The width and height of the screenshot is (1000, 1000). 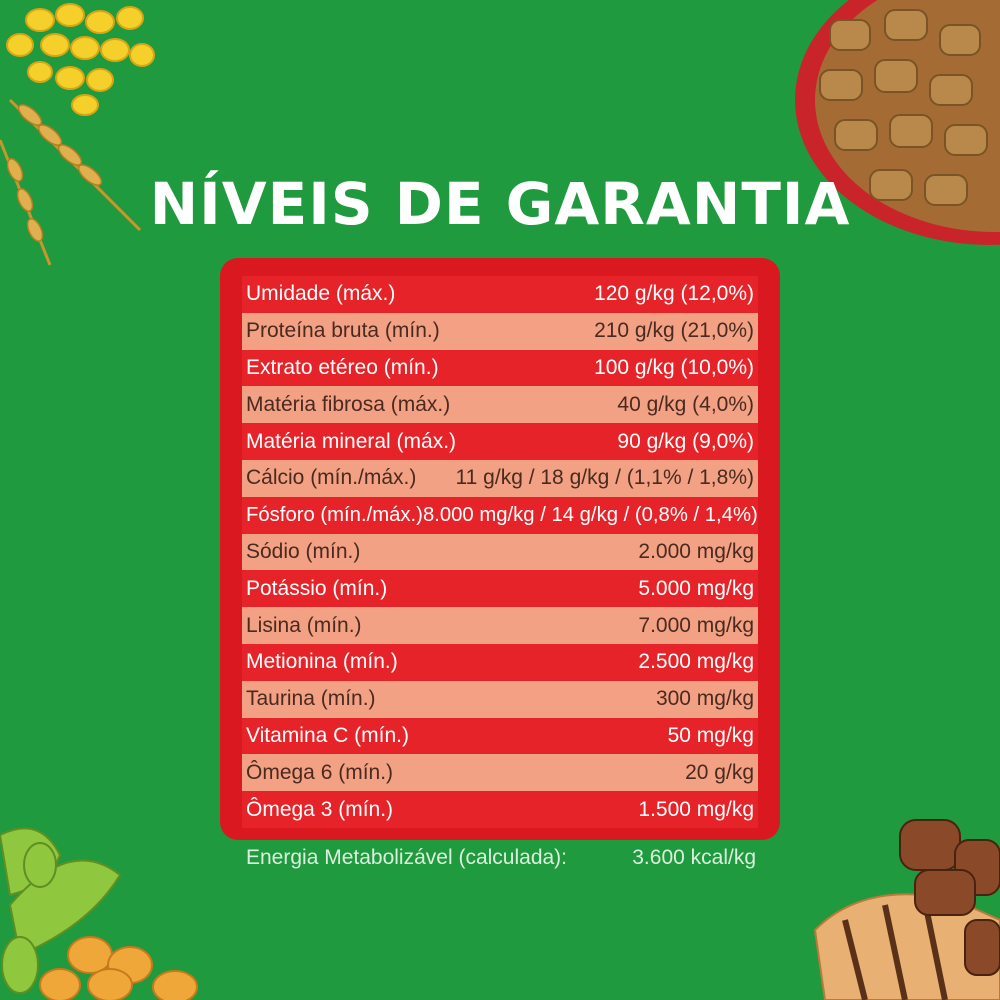 What do you see at coordinates (500, 589) in the screenshot?
I see `table-row: Potássio (mín.) 5.000 mg/kg` at bounding box center [500, 589].